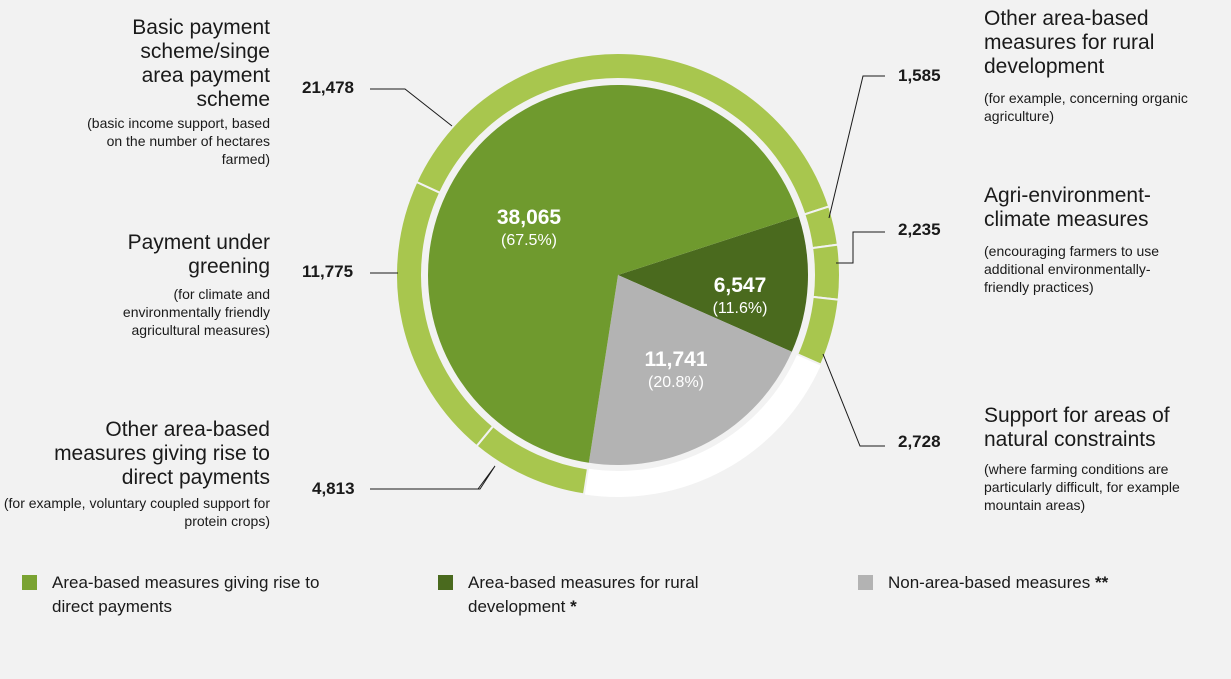 The image size is (1231, 679). Describe the element at coordinates (328, 87) in the screenshot. I see `ring-value-basic-payment: 21,478` at that location.